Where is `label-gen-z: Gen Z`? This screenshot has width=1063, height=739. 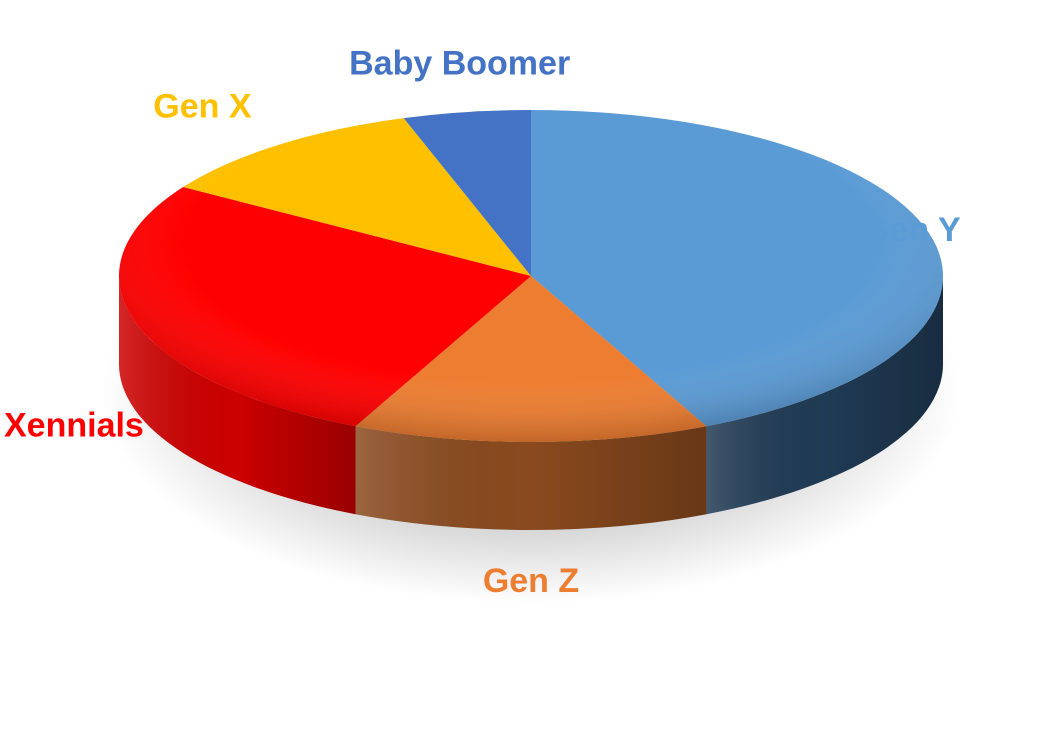
label-gen-z: Gen Z is located at coordinates (531, 581).